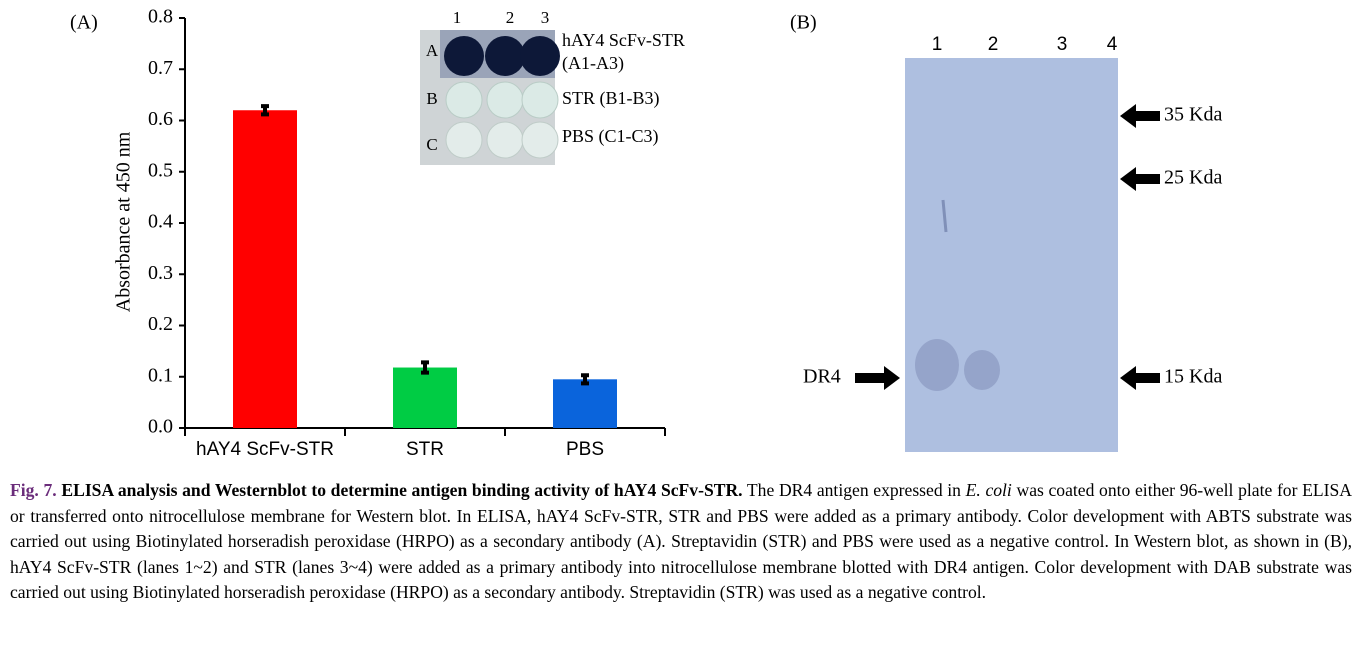 Image resolution: width=1363 pixels, height=655 pixels. Describe the element at coordinates (1193, 115) in the screenshot. I see `marker-label: 35 Kda` at that location.